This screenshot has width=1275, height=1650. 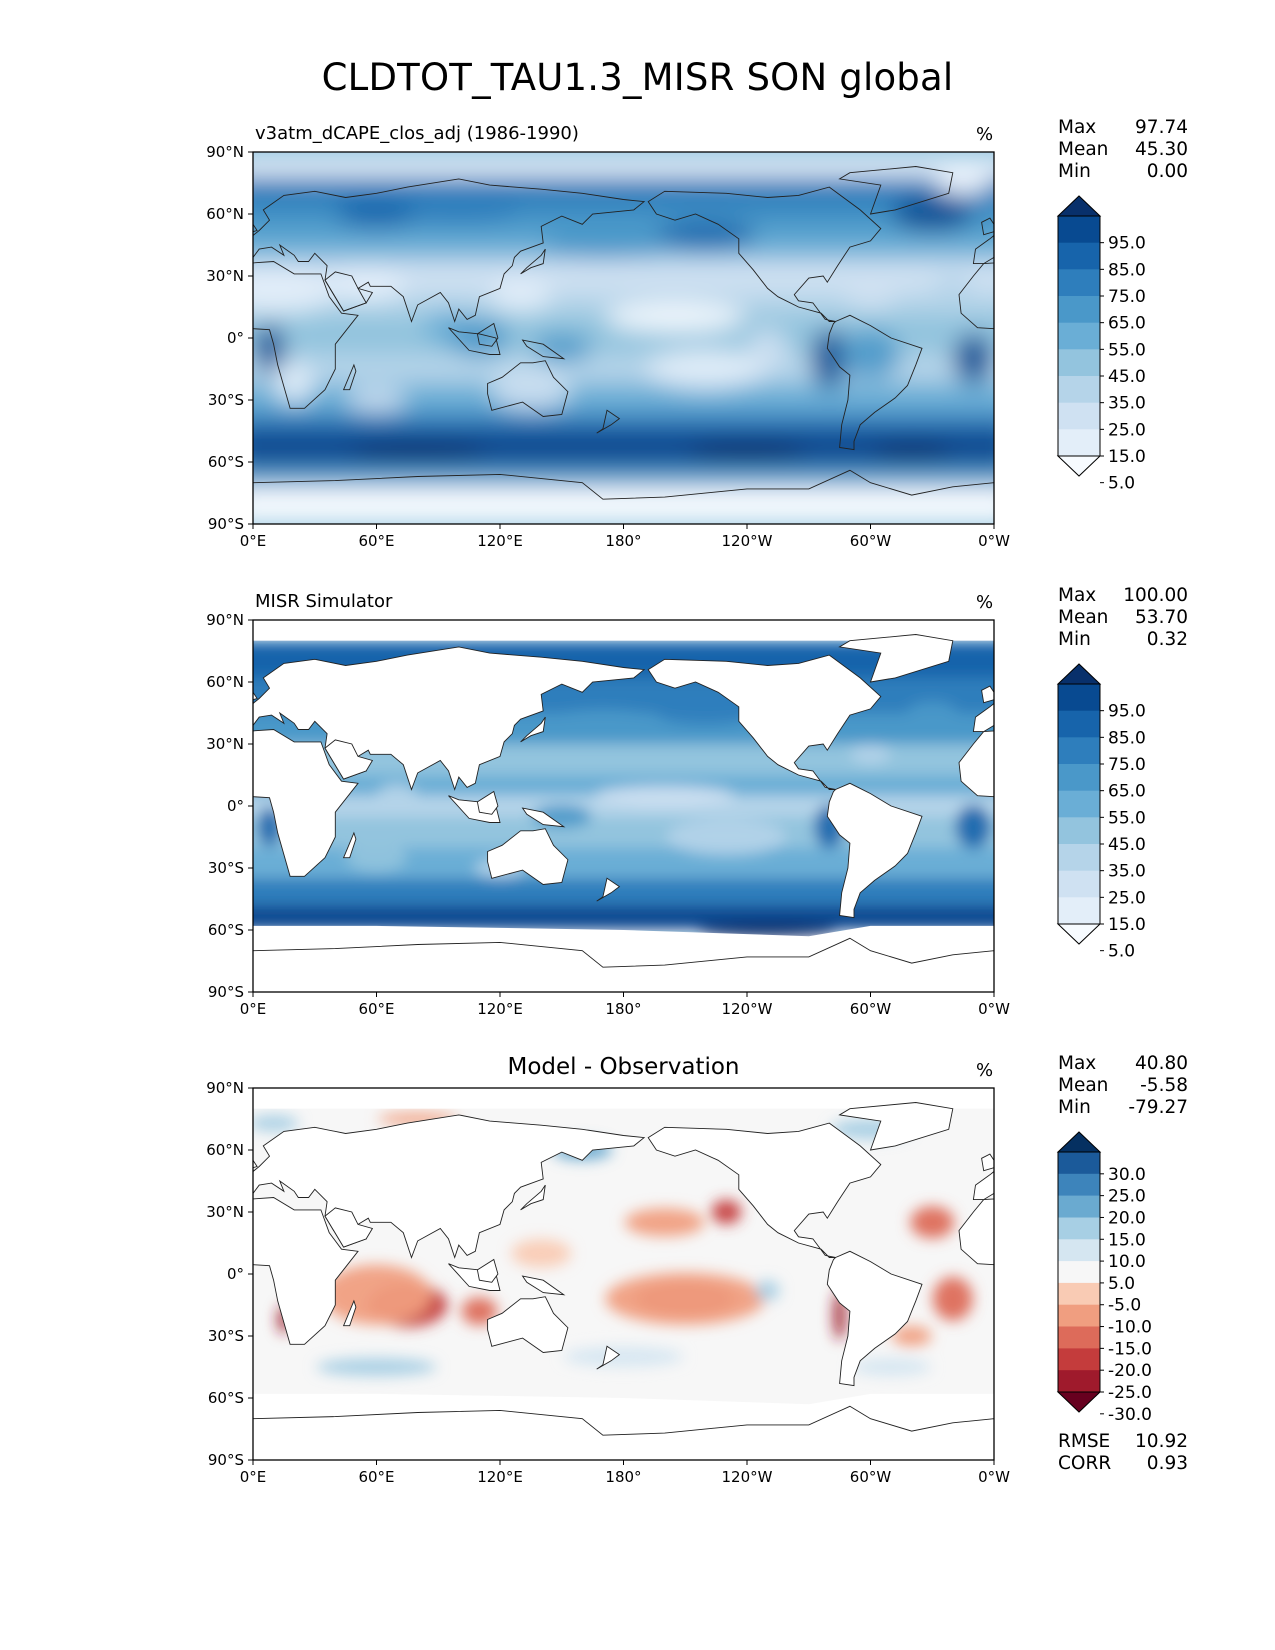 What do you see at coordinates (349, 1313) in the screenshot?
I see `coastline-madagascar` at bounding box center [349, 1313].